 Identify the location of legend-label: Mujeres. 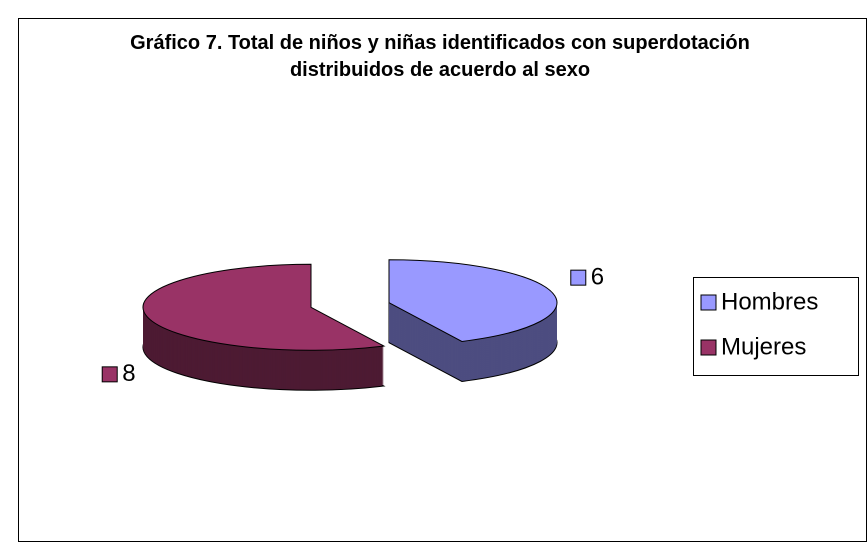
(763, 346).